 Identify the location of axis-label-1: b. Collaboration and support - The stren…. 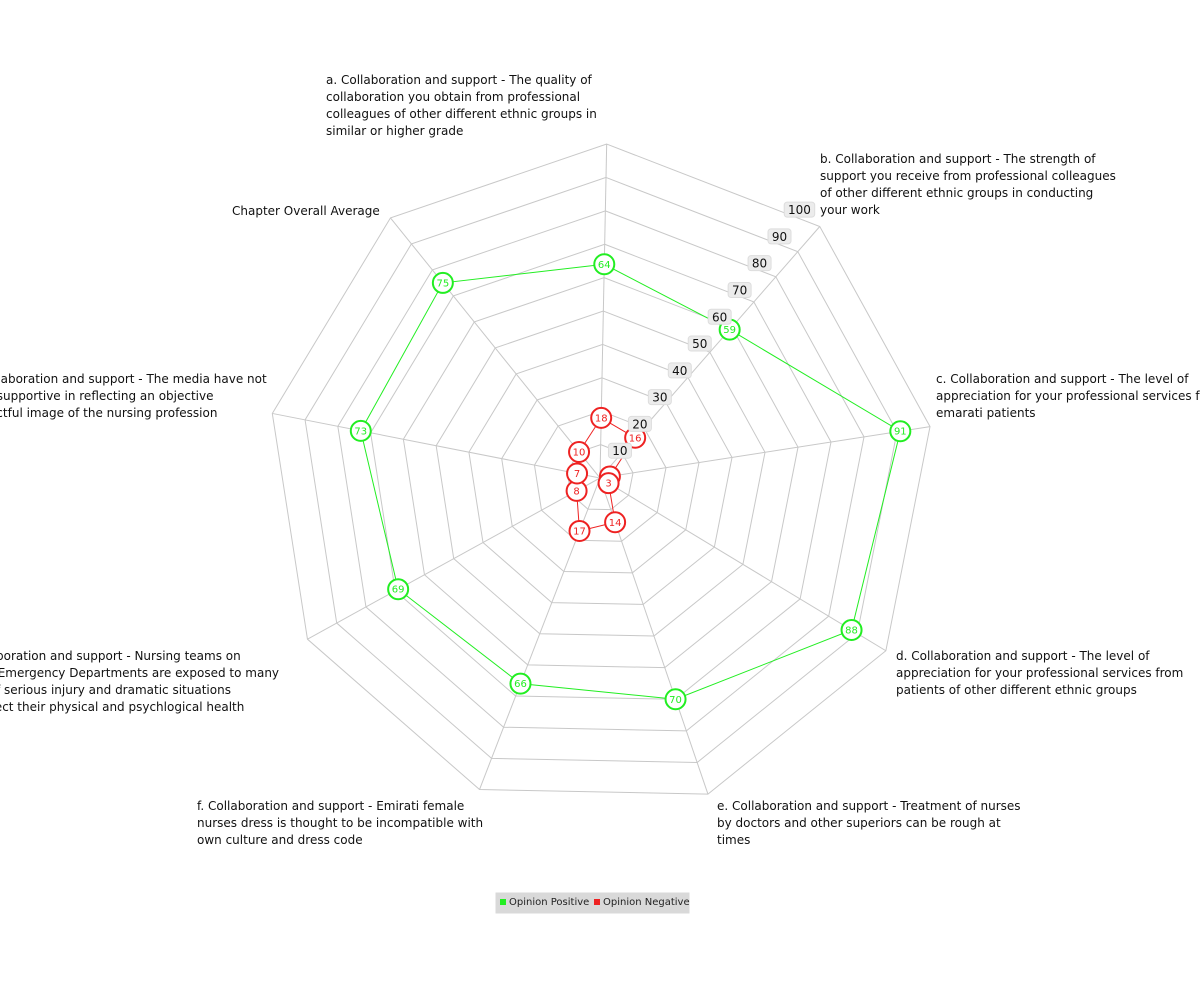
(968, 184).